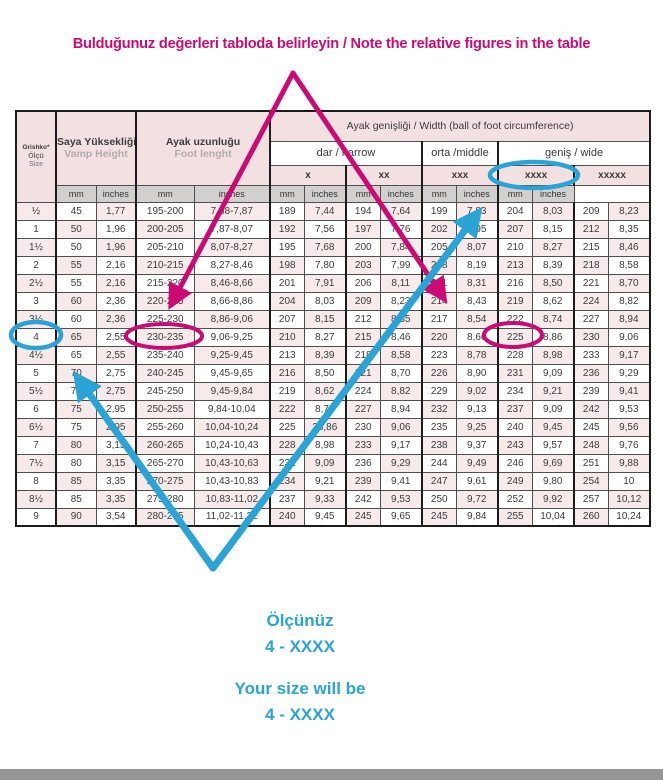 This screenshot has width=663, height=780. I want to click on value-cell: 220, so click(439, 337).